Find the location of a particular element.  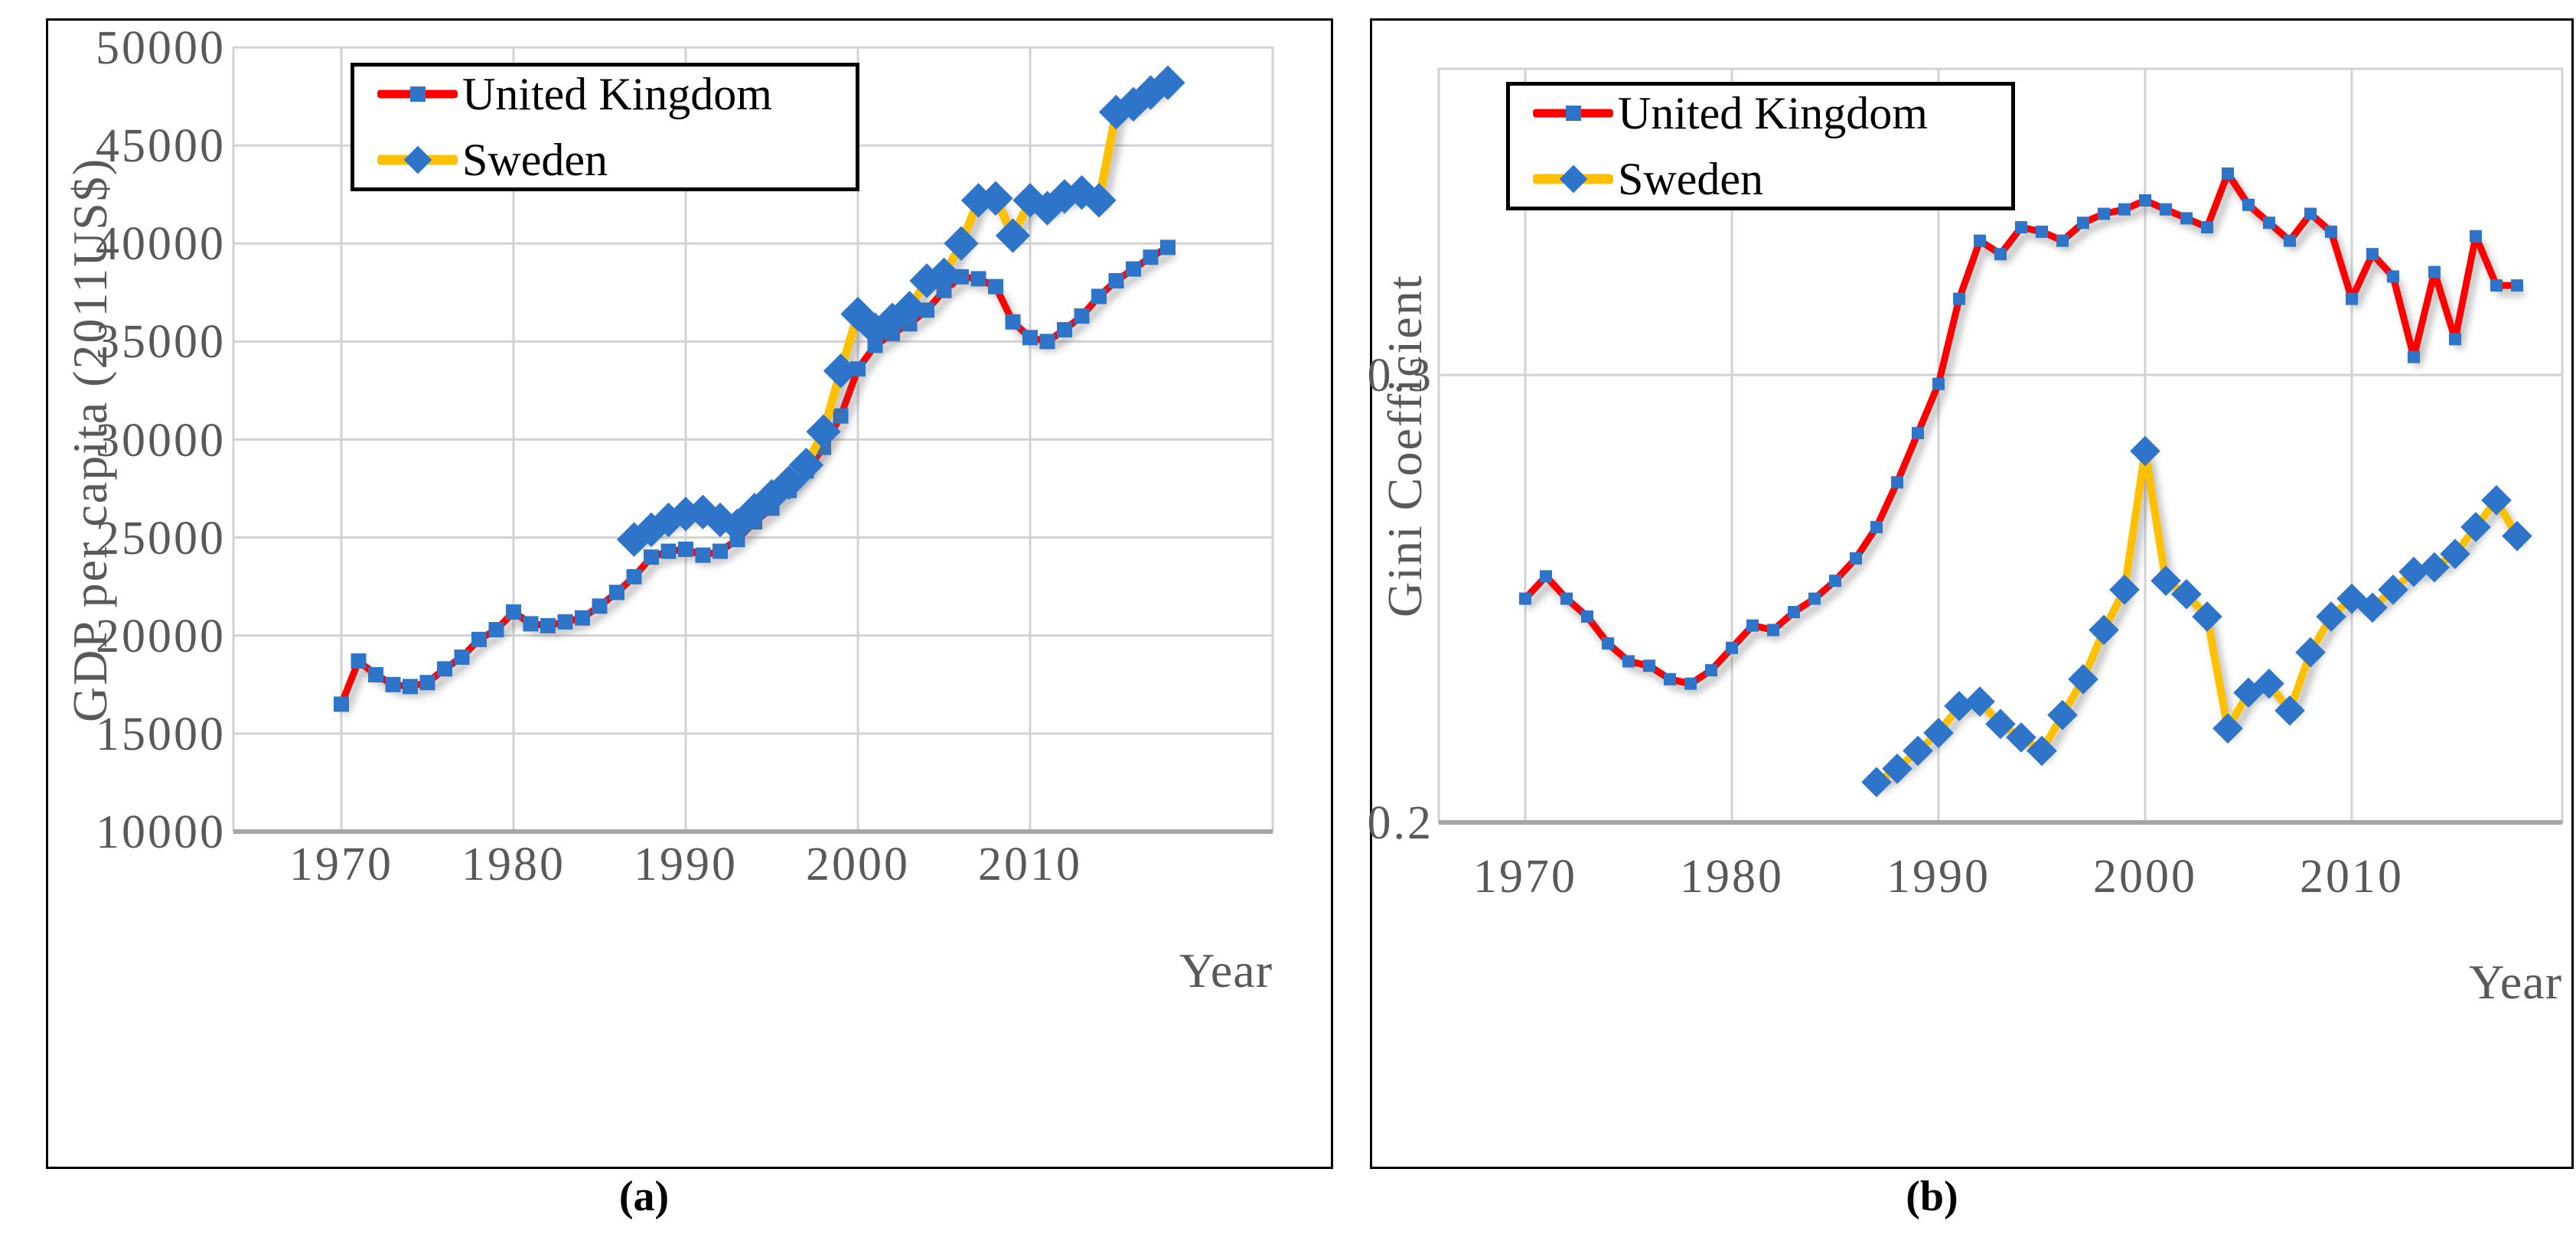

gdp-x-axis-title: Year is located at coordinates (1226, 971).